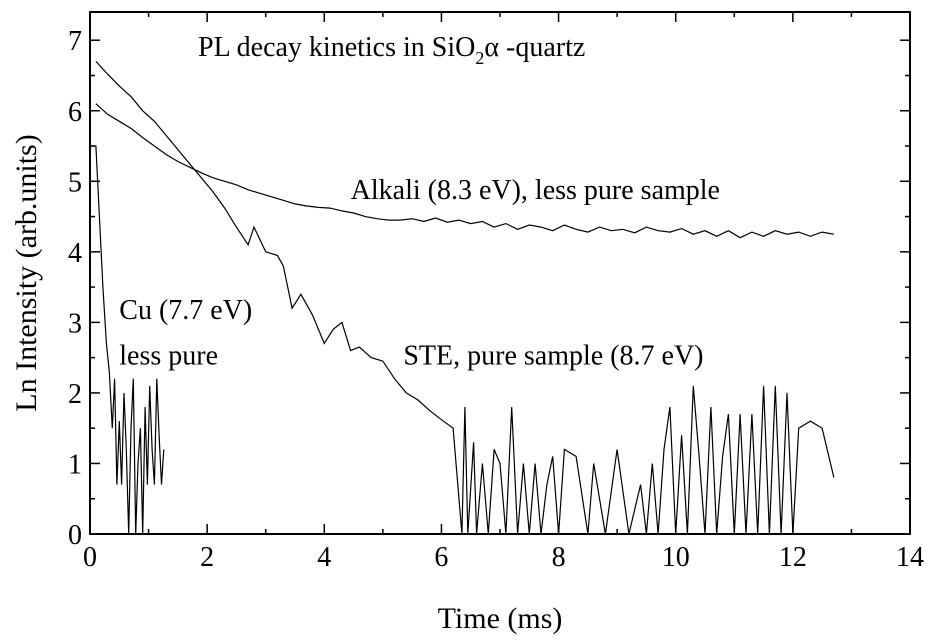 Image resolution: width=933 pixels, height=640 pixels. Describe the element at coordinates (676, 557) in the screenshot. I see `x-tick-label: 10` at that location.